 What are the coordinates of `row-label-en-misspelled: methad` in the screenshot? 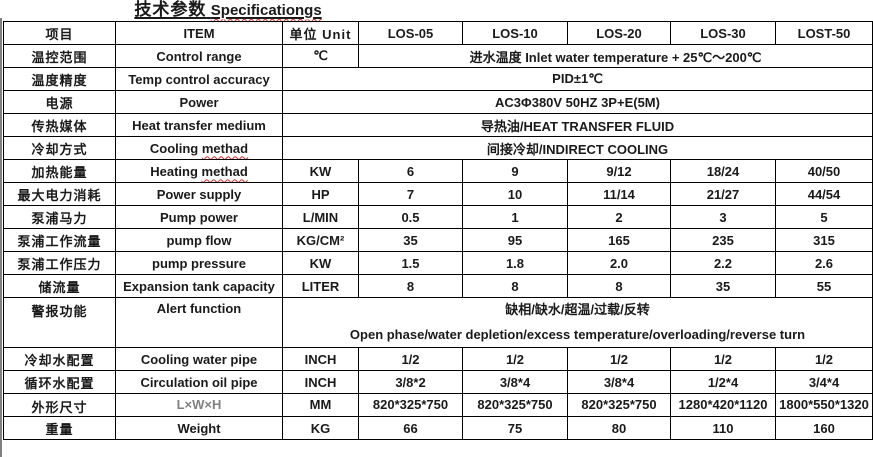 It's located at (225, 148).